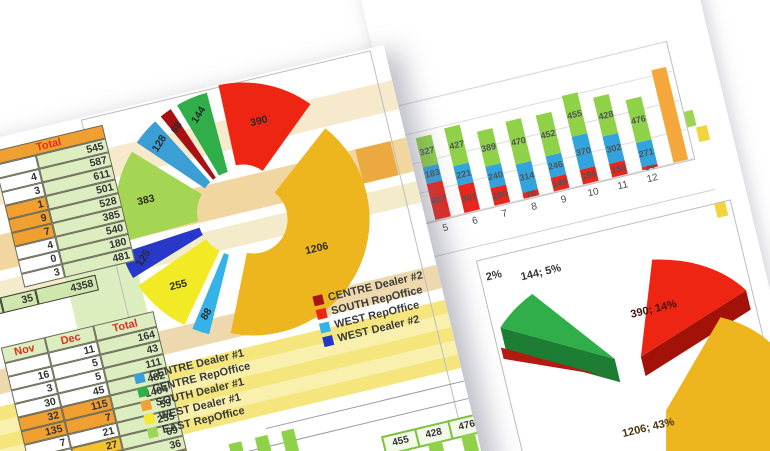  I want to click on pie3d-slice-gold, so click(717, 384).